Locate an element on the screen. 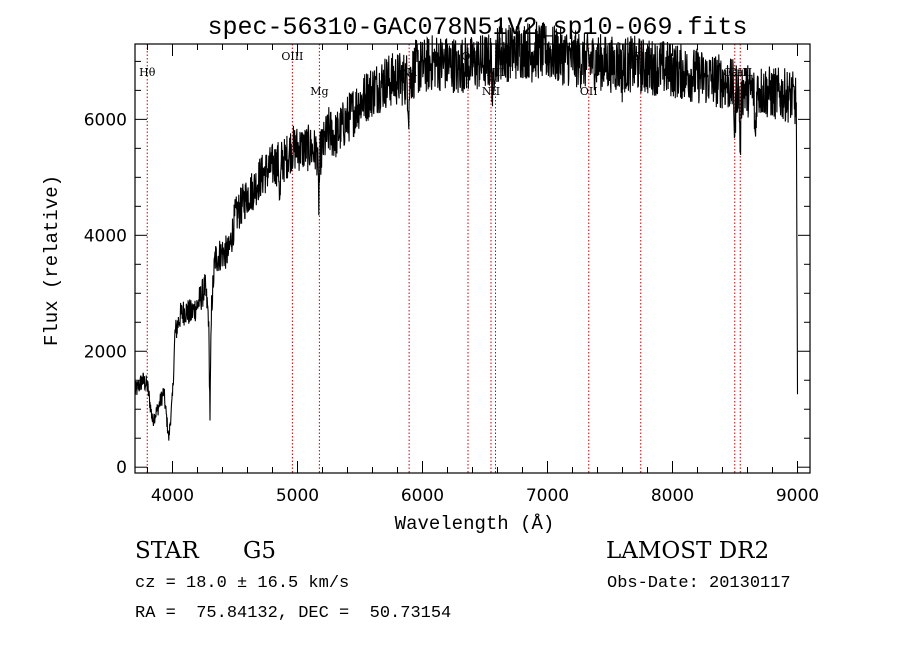 The height and width of the screenshot is (649, 900). coordinates: RA = 75.84132, DEC = 50.73154 is located at coordinates (293, 613).